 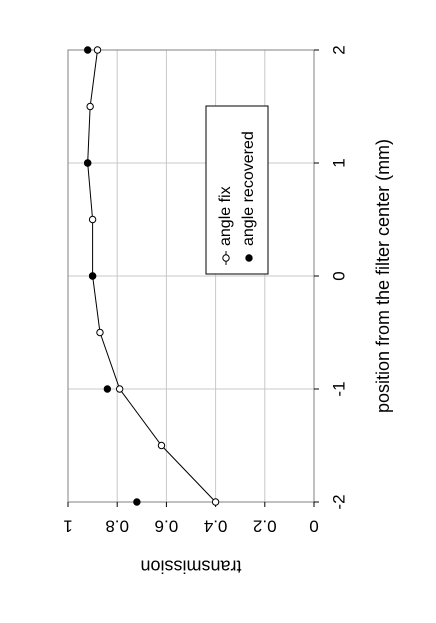 I want to click on y-tick-label: 0, so click(x=313, y=526).